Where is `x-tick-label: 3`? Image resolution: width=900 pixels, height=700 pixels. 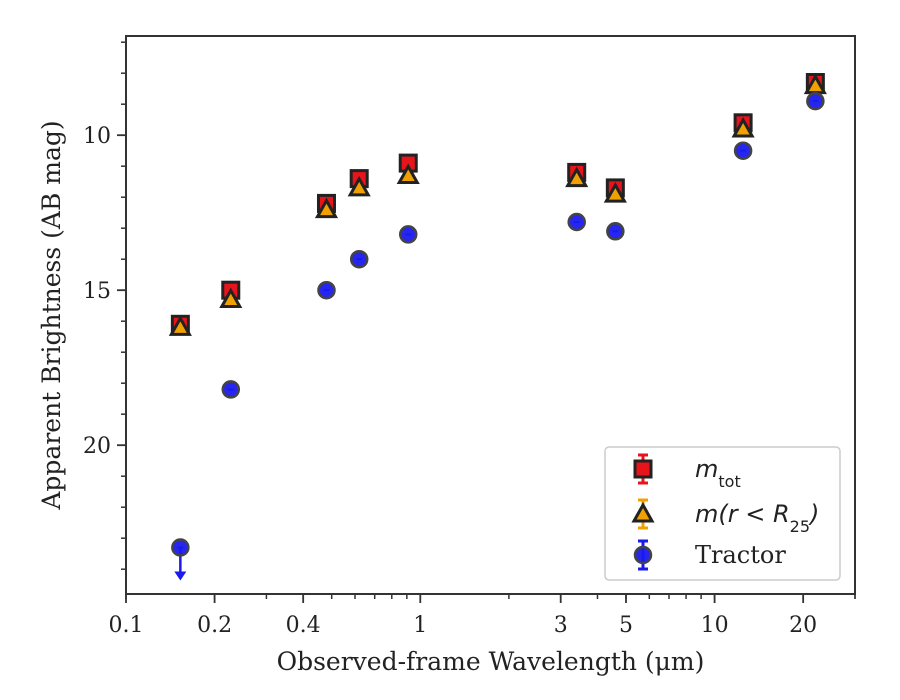 x-tick-label: 3 is located at coordinates (561, 625).